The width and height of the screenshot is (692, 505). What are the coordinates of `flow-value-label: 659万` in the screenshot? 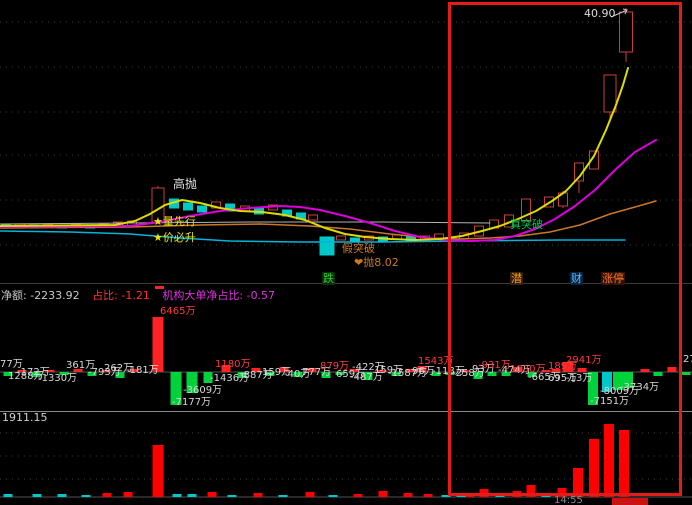 It's located at (351, 374).